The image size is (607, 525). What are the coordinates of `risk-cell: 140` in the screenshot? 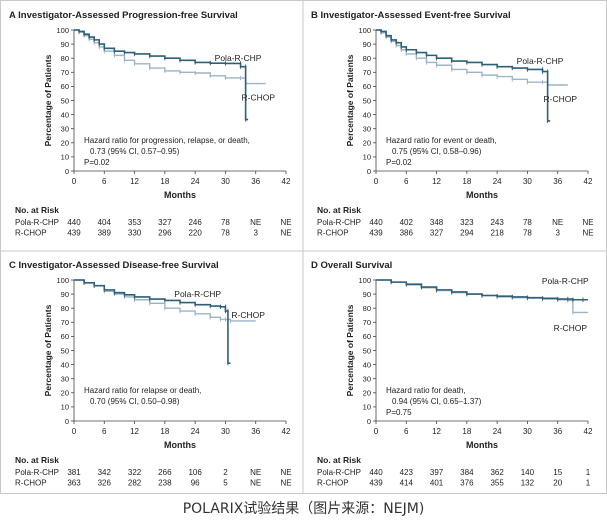 It's located at (528, 472).